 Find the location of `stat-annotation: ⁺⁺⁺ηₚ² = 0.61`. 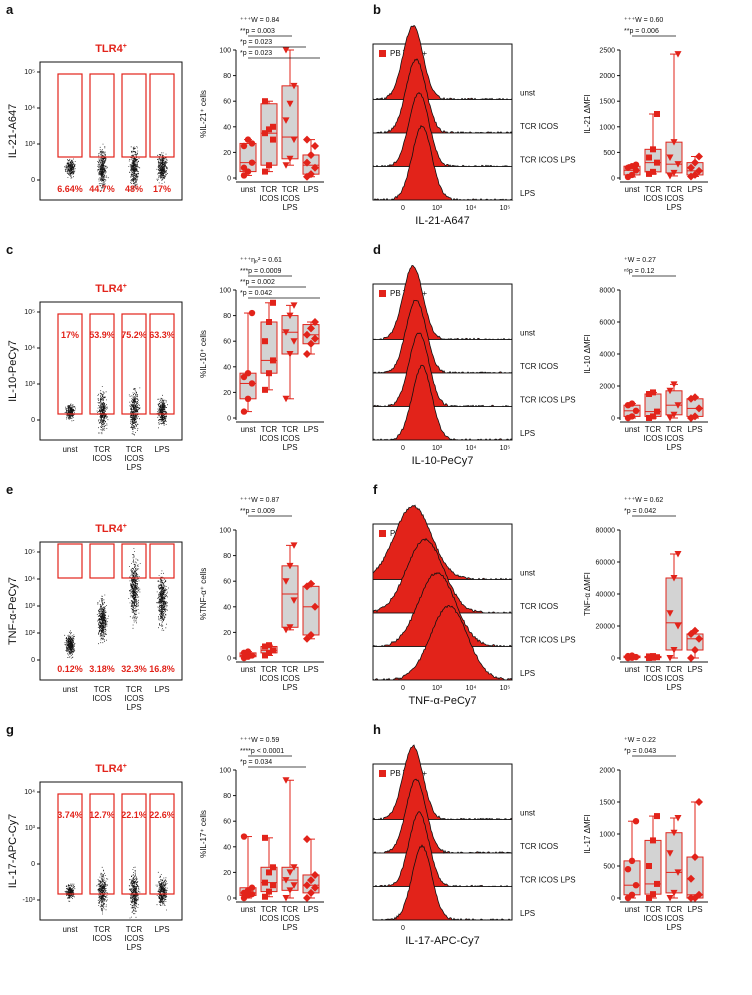

stat-annotation: ⁺⁺⁺ηₚ² = 0.61 is located at coordinates (261, 260).